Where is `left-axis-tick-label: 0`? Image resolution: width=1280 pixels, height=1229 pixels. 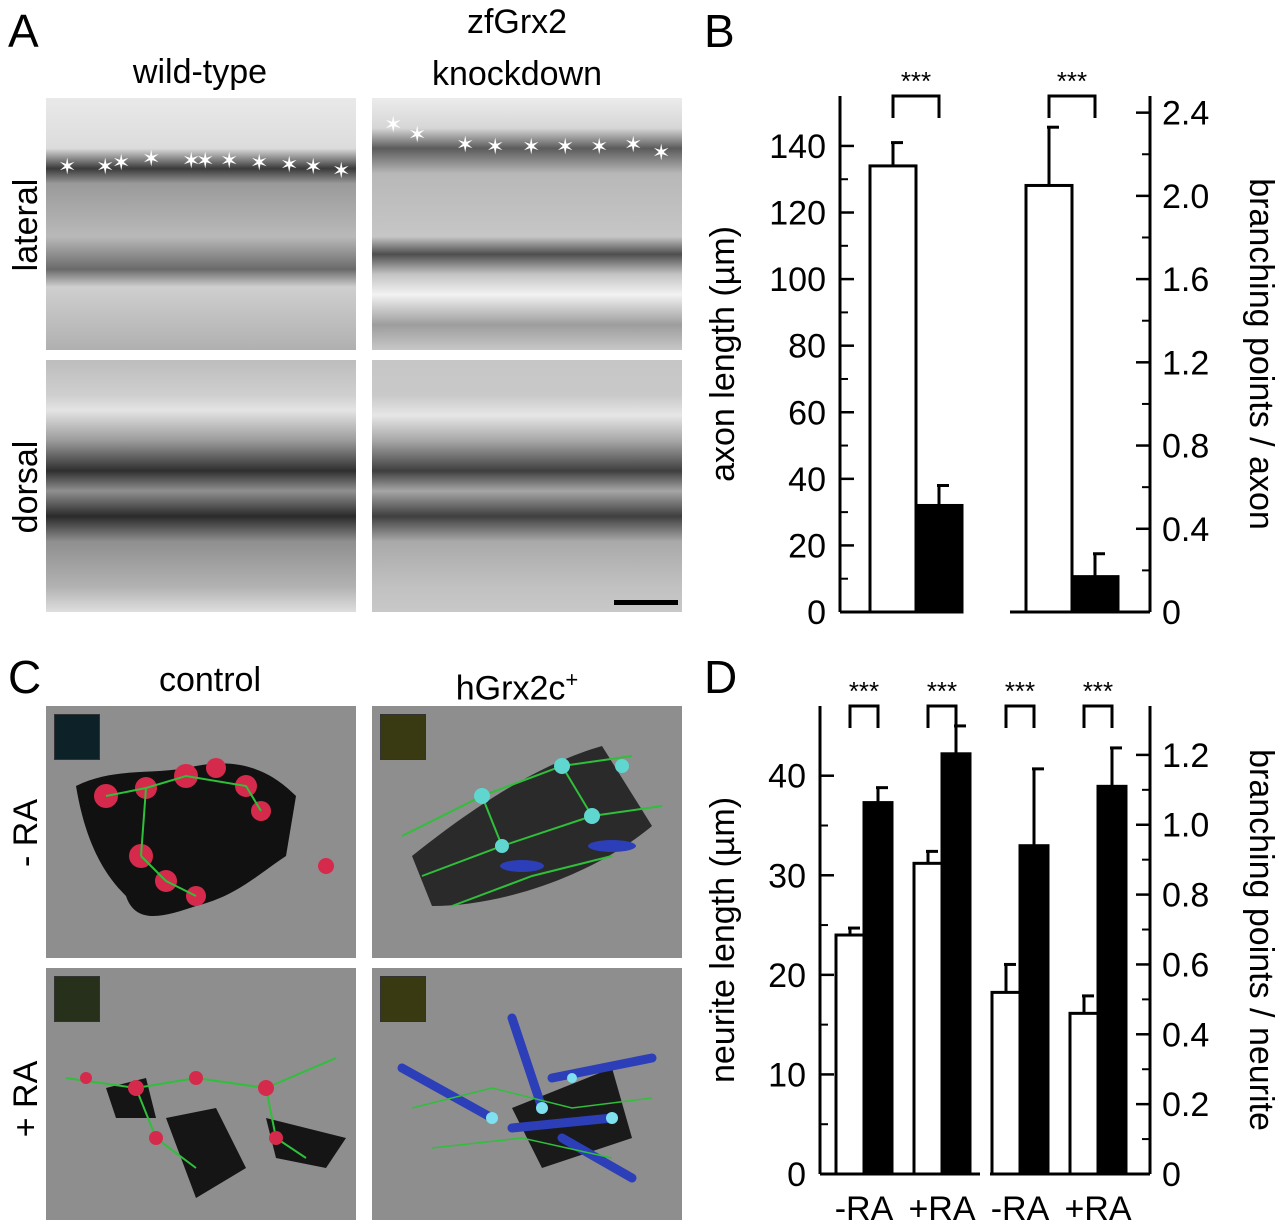
left-axis-tick-label: 0 is located at coordinates (796, 1175).